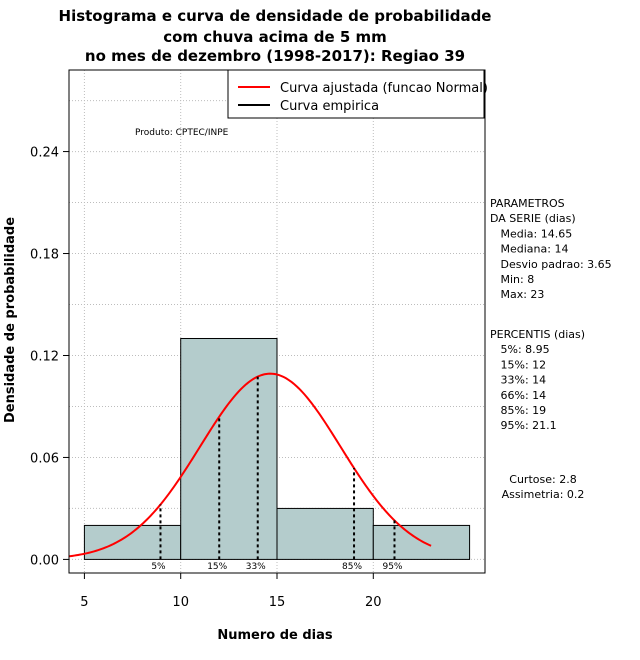 The width and height of the screenshot is (640, 660). I want to click on parameters-line-6: Min: 8, so click(512, 279).